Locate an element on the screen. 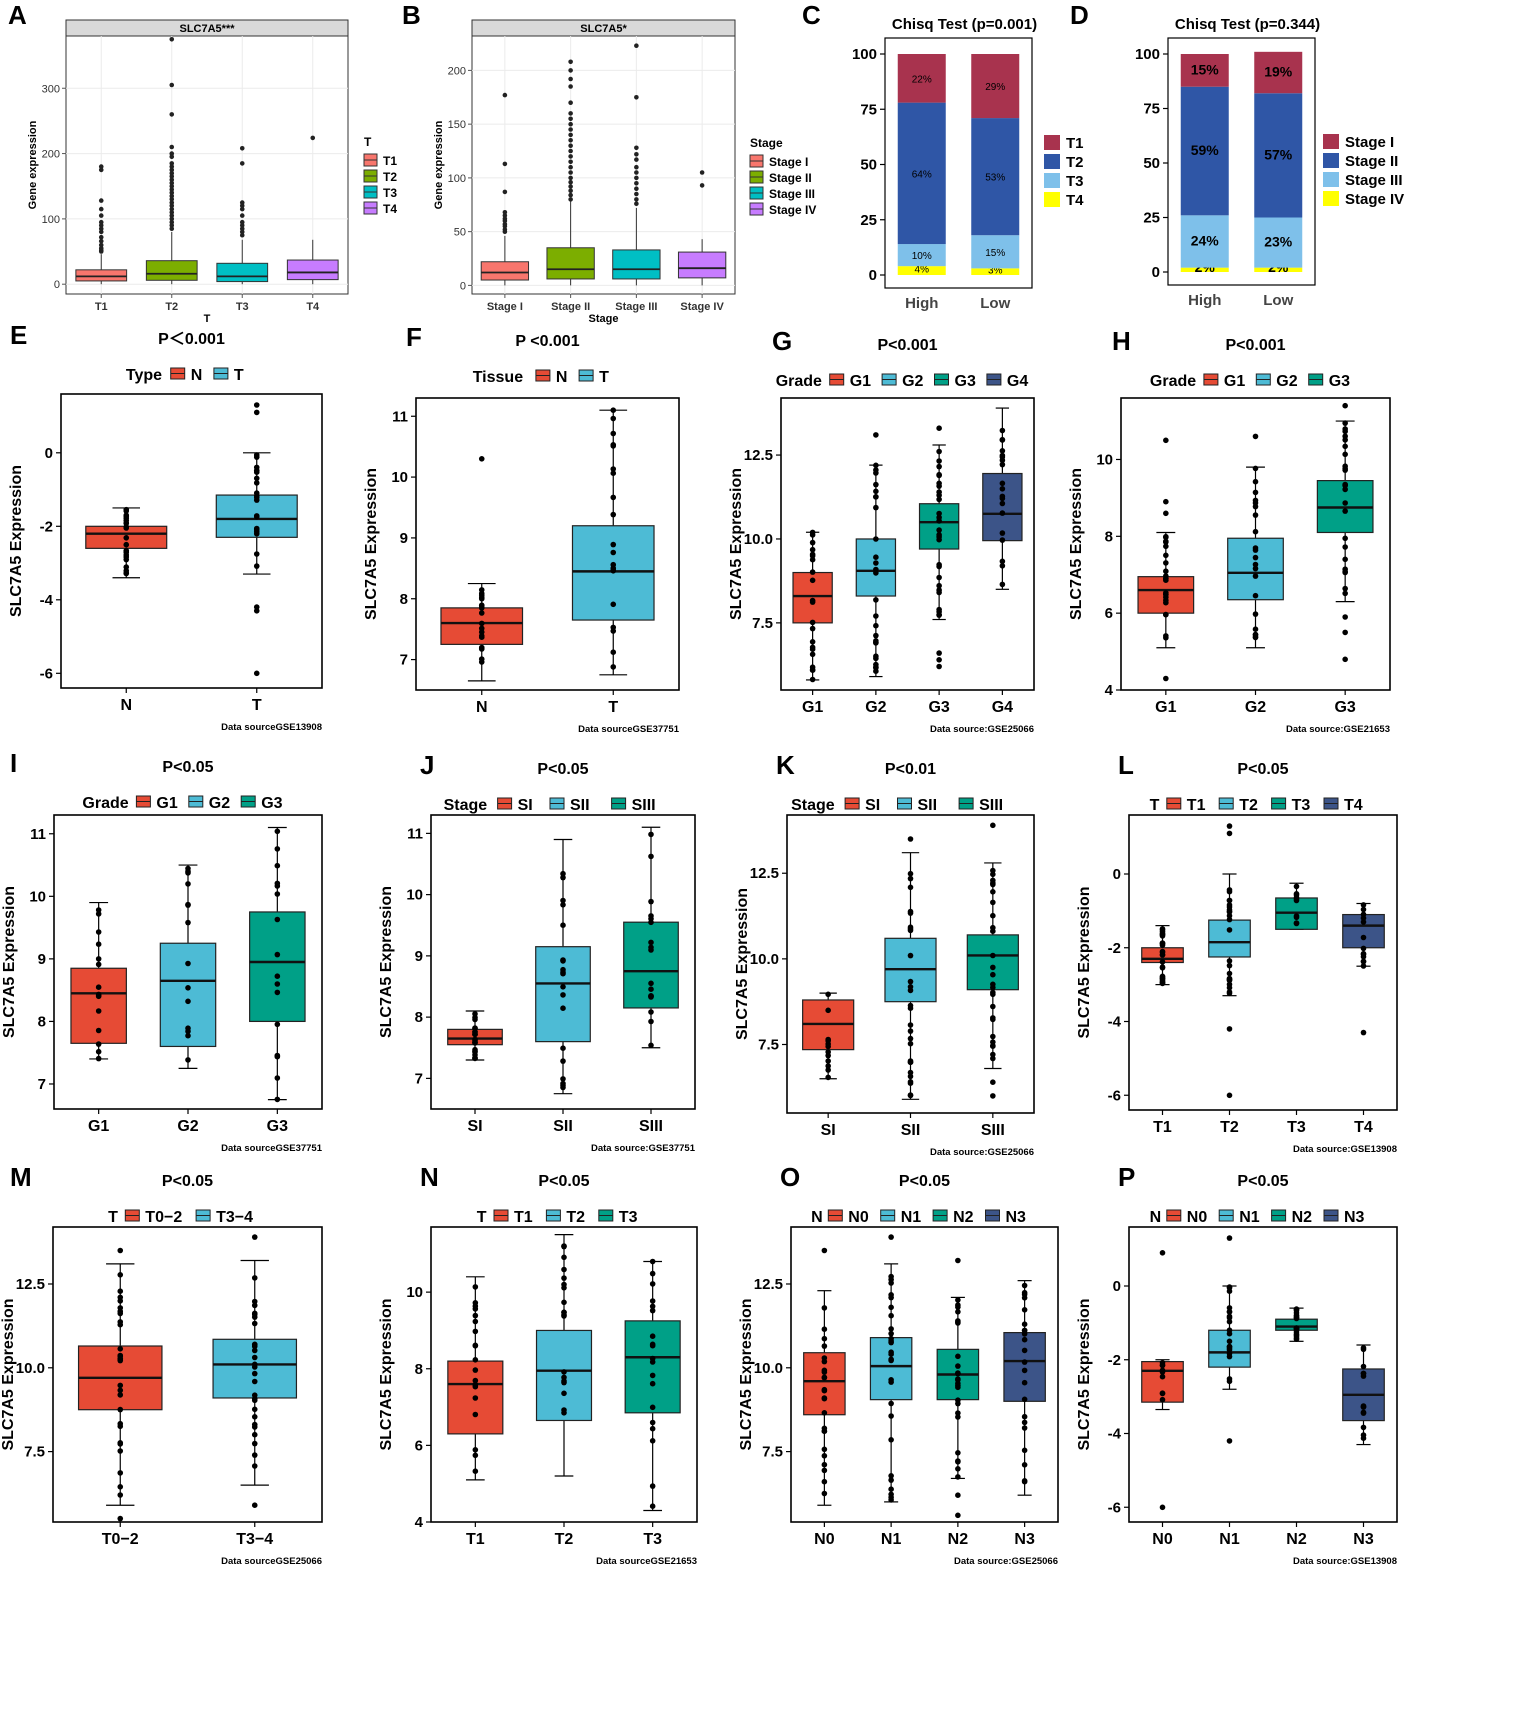  data-source-label: Data sourceGSE37751 is located at coordinates (629, 729).